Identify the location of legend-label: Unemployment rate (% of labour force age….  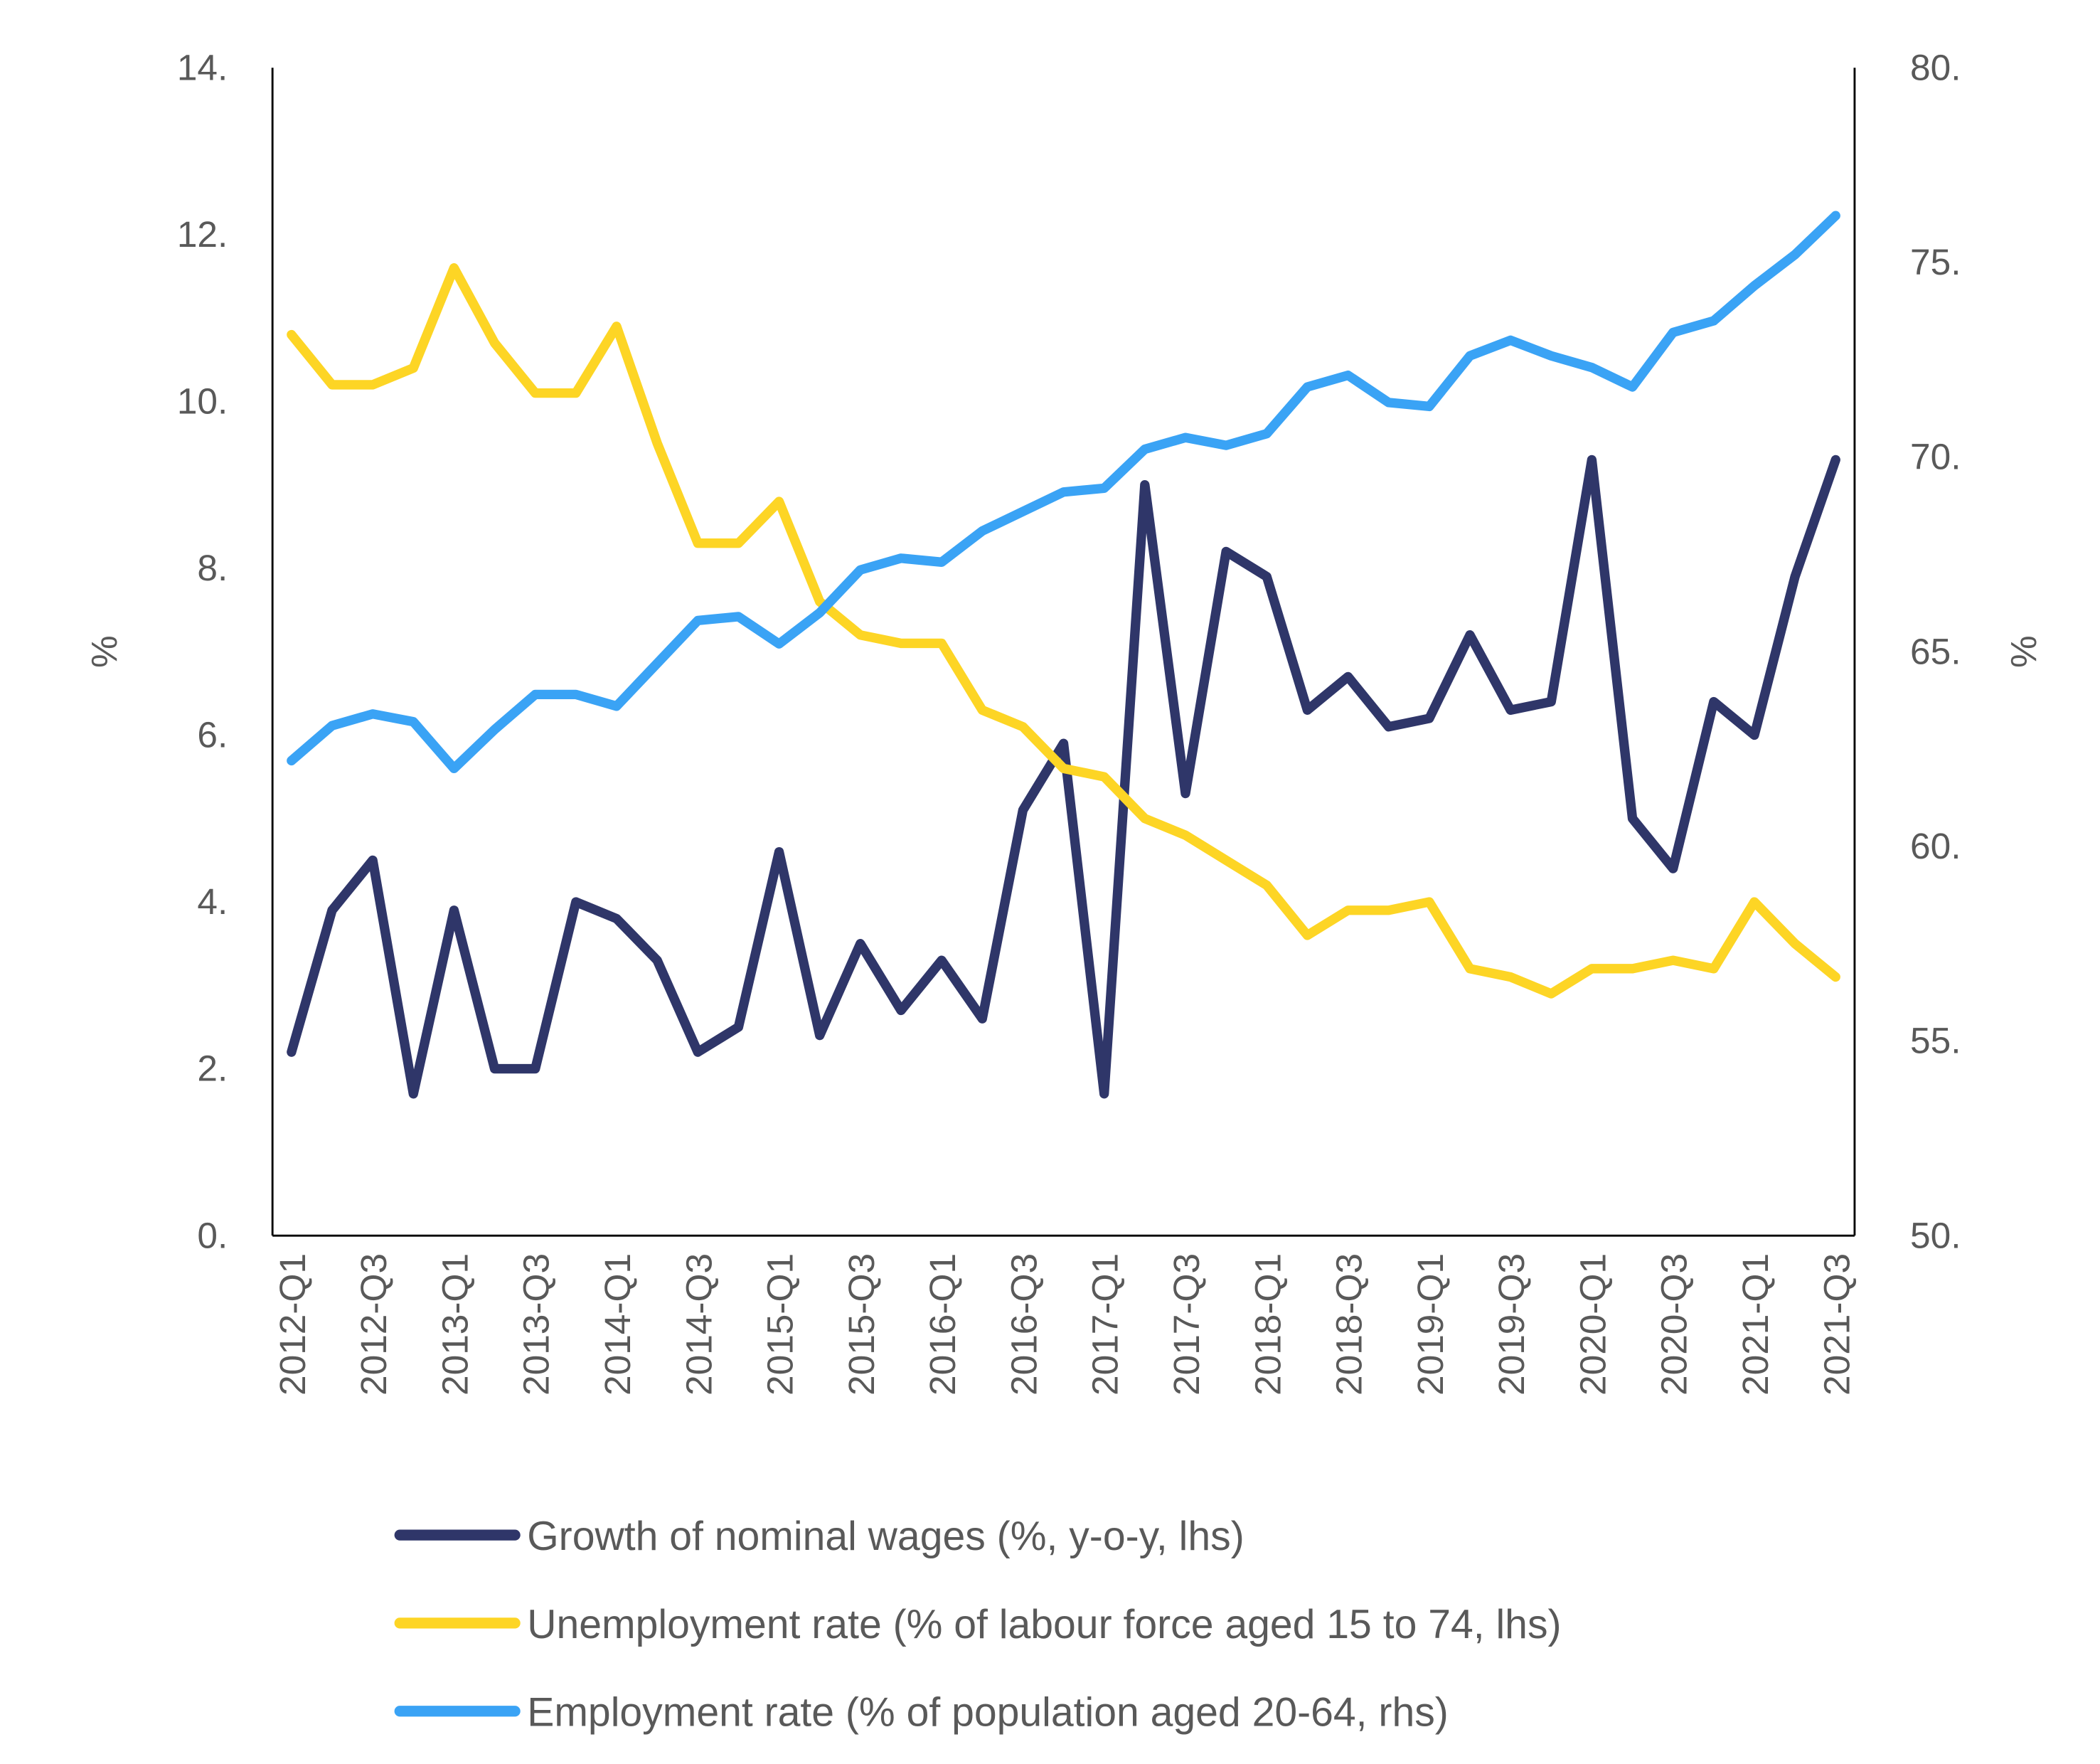
(1044, 1624).